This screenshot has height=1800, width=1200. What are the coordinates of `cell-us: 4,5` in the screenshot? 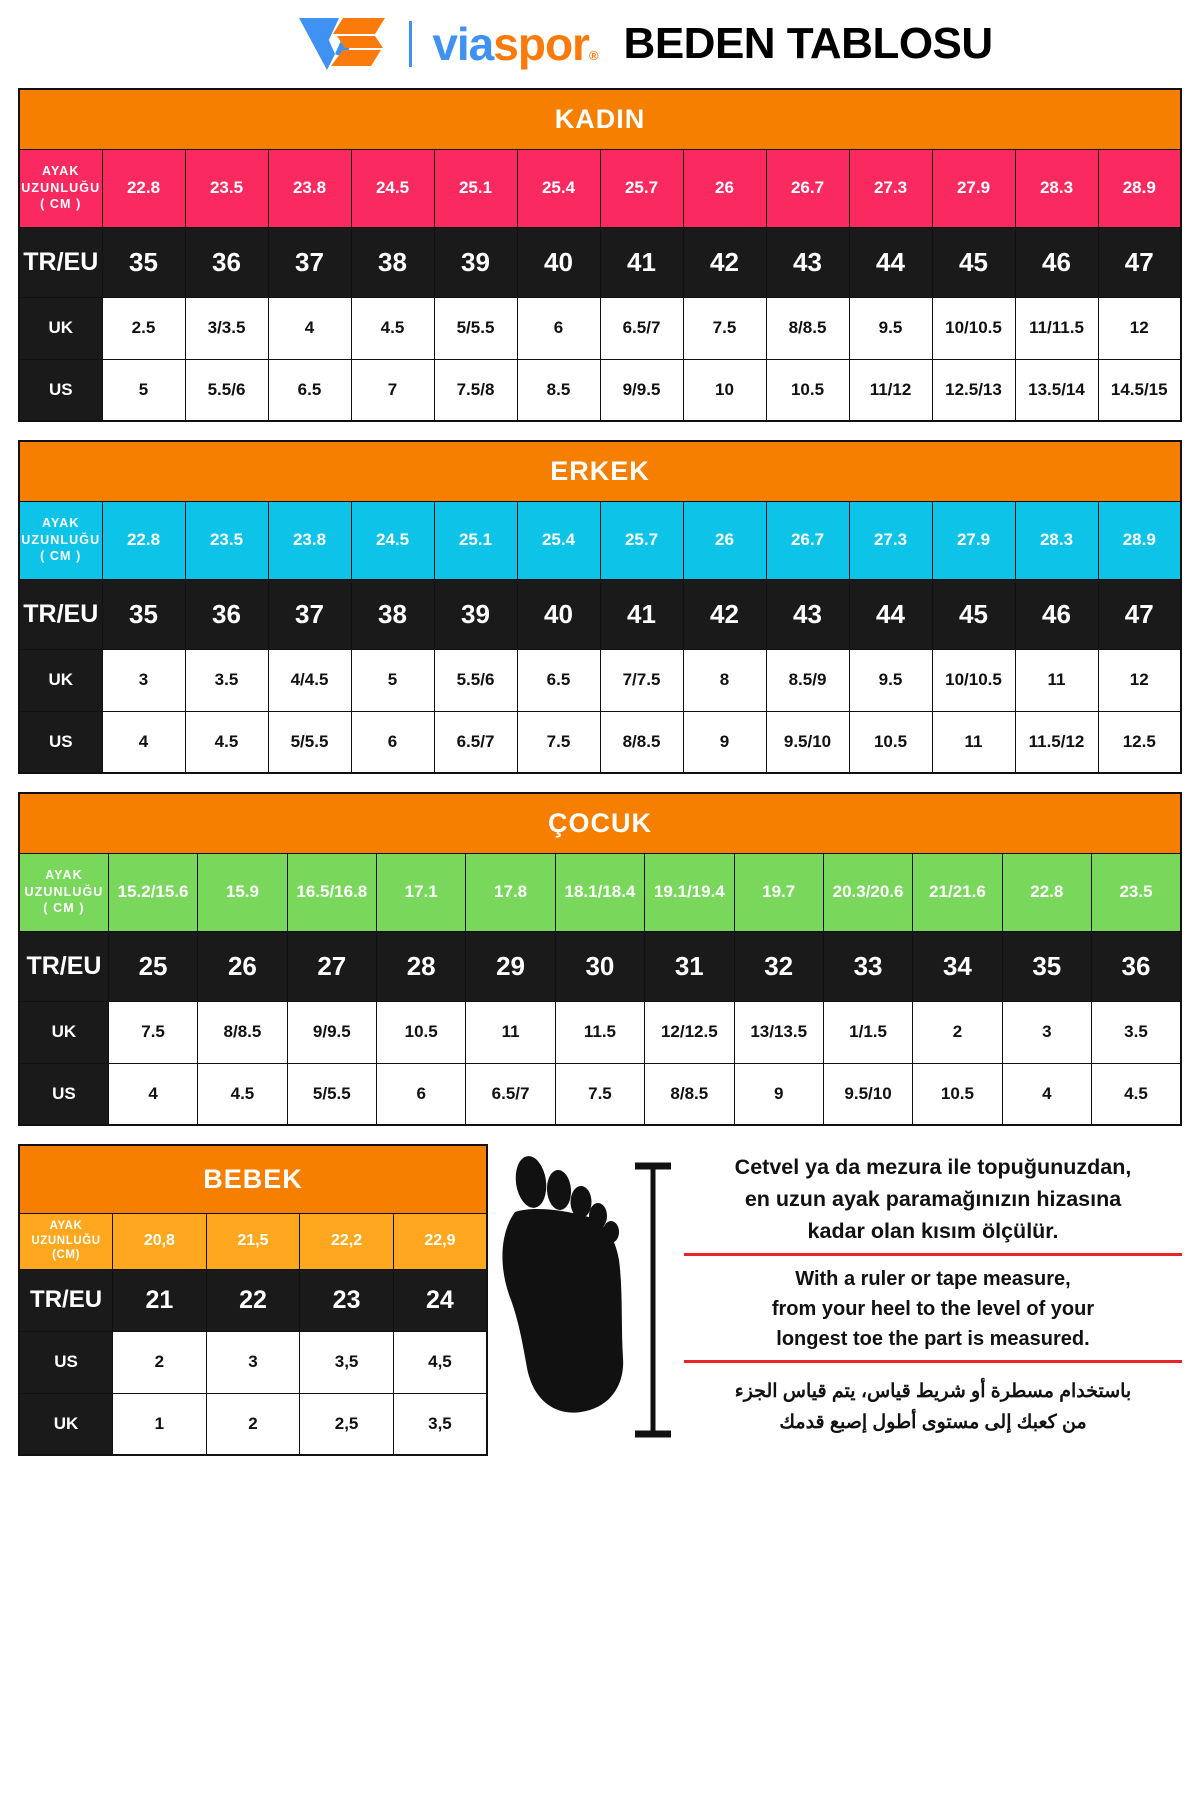 It's located at (440, 1362).